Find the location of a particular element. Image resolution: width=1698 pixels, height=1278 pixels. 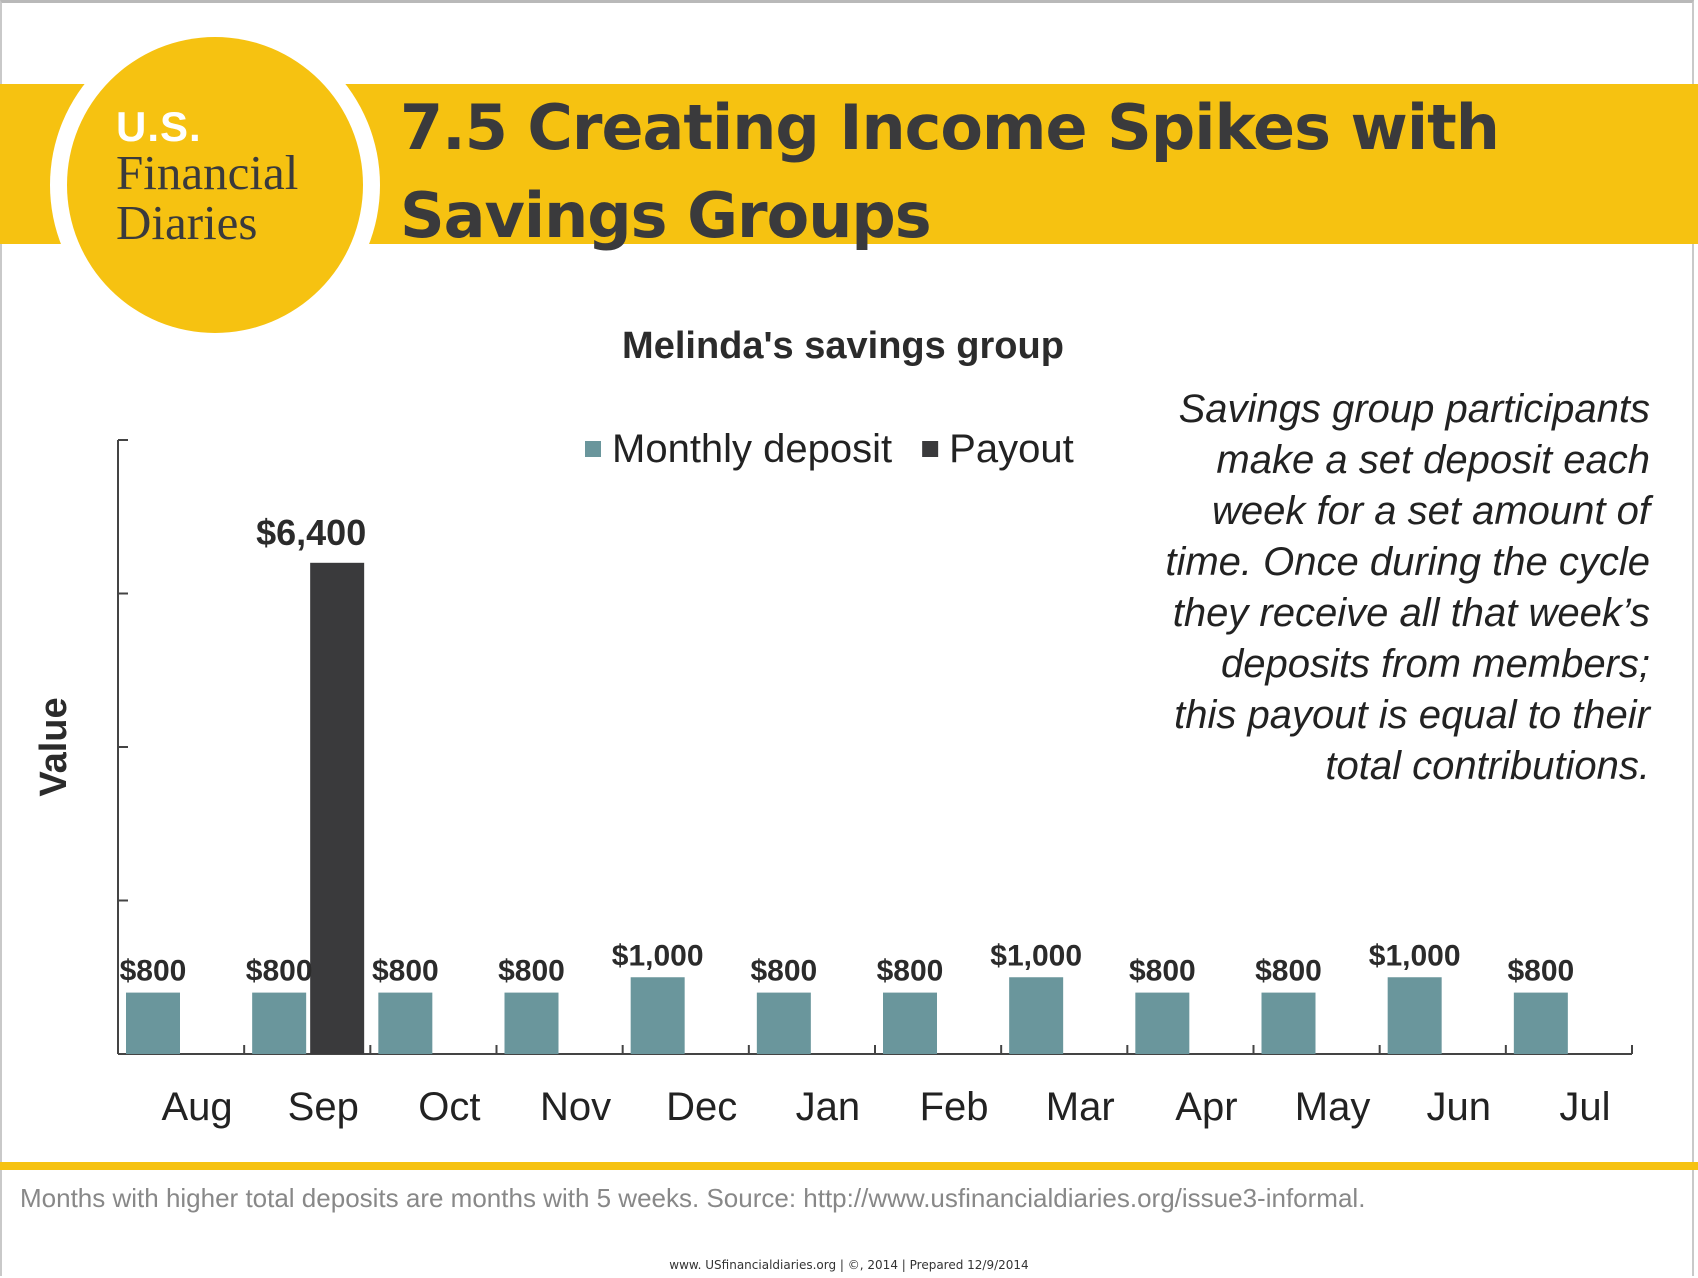

deposit-bar-feb is located at coordinates (910, 1023).